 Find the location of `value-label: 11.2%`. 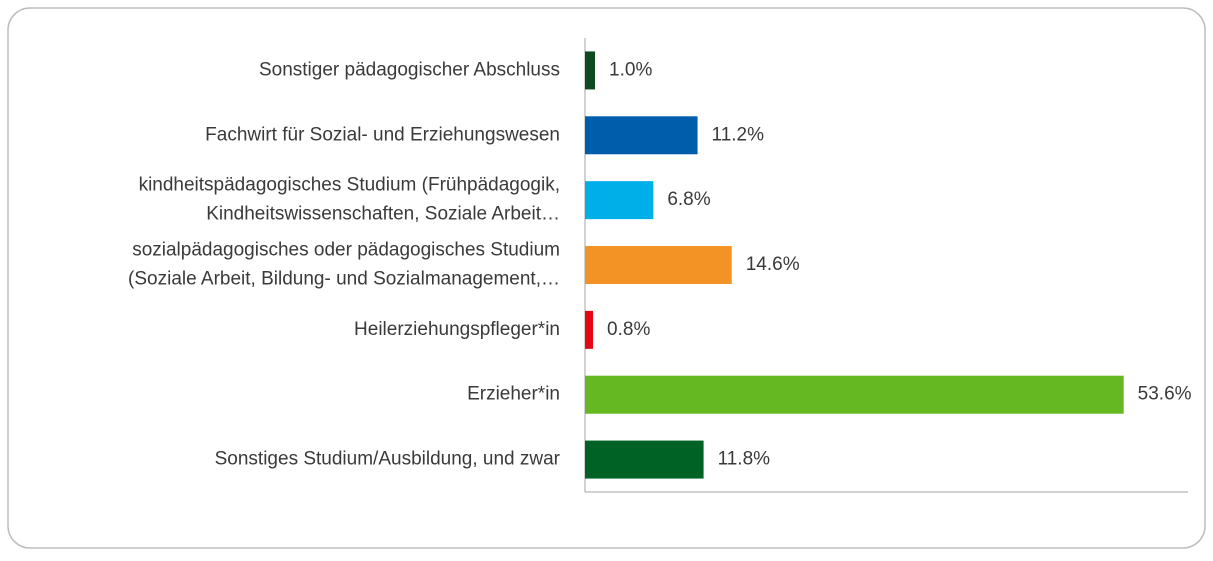

value-label: 11.2% is located at coordinates (738, 134).